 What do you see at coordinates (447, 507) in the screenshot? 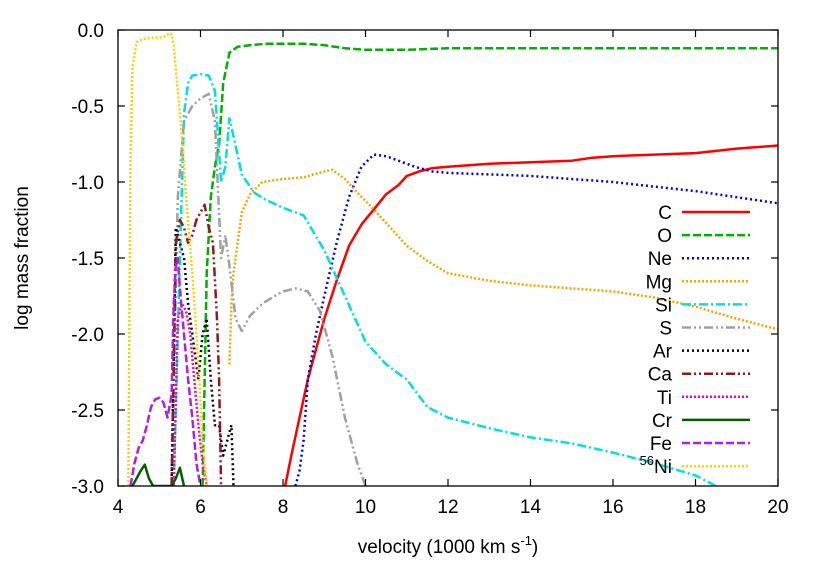
I see `x-tick-label: 12` at bounding box center [447, 507].